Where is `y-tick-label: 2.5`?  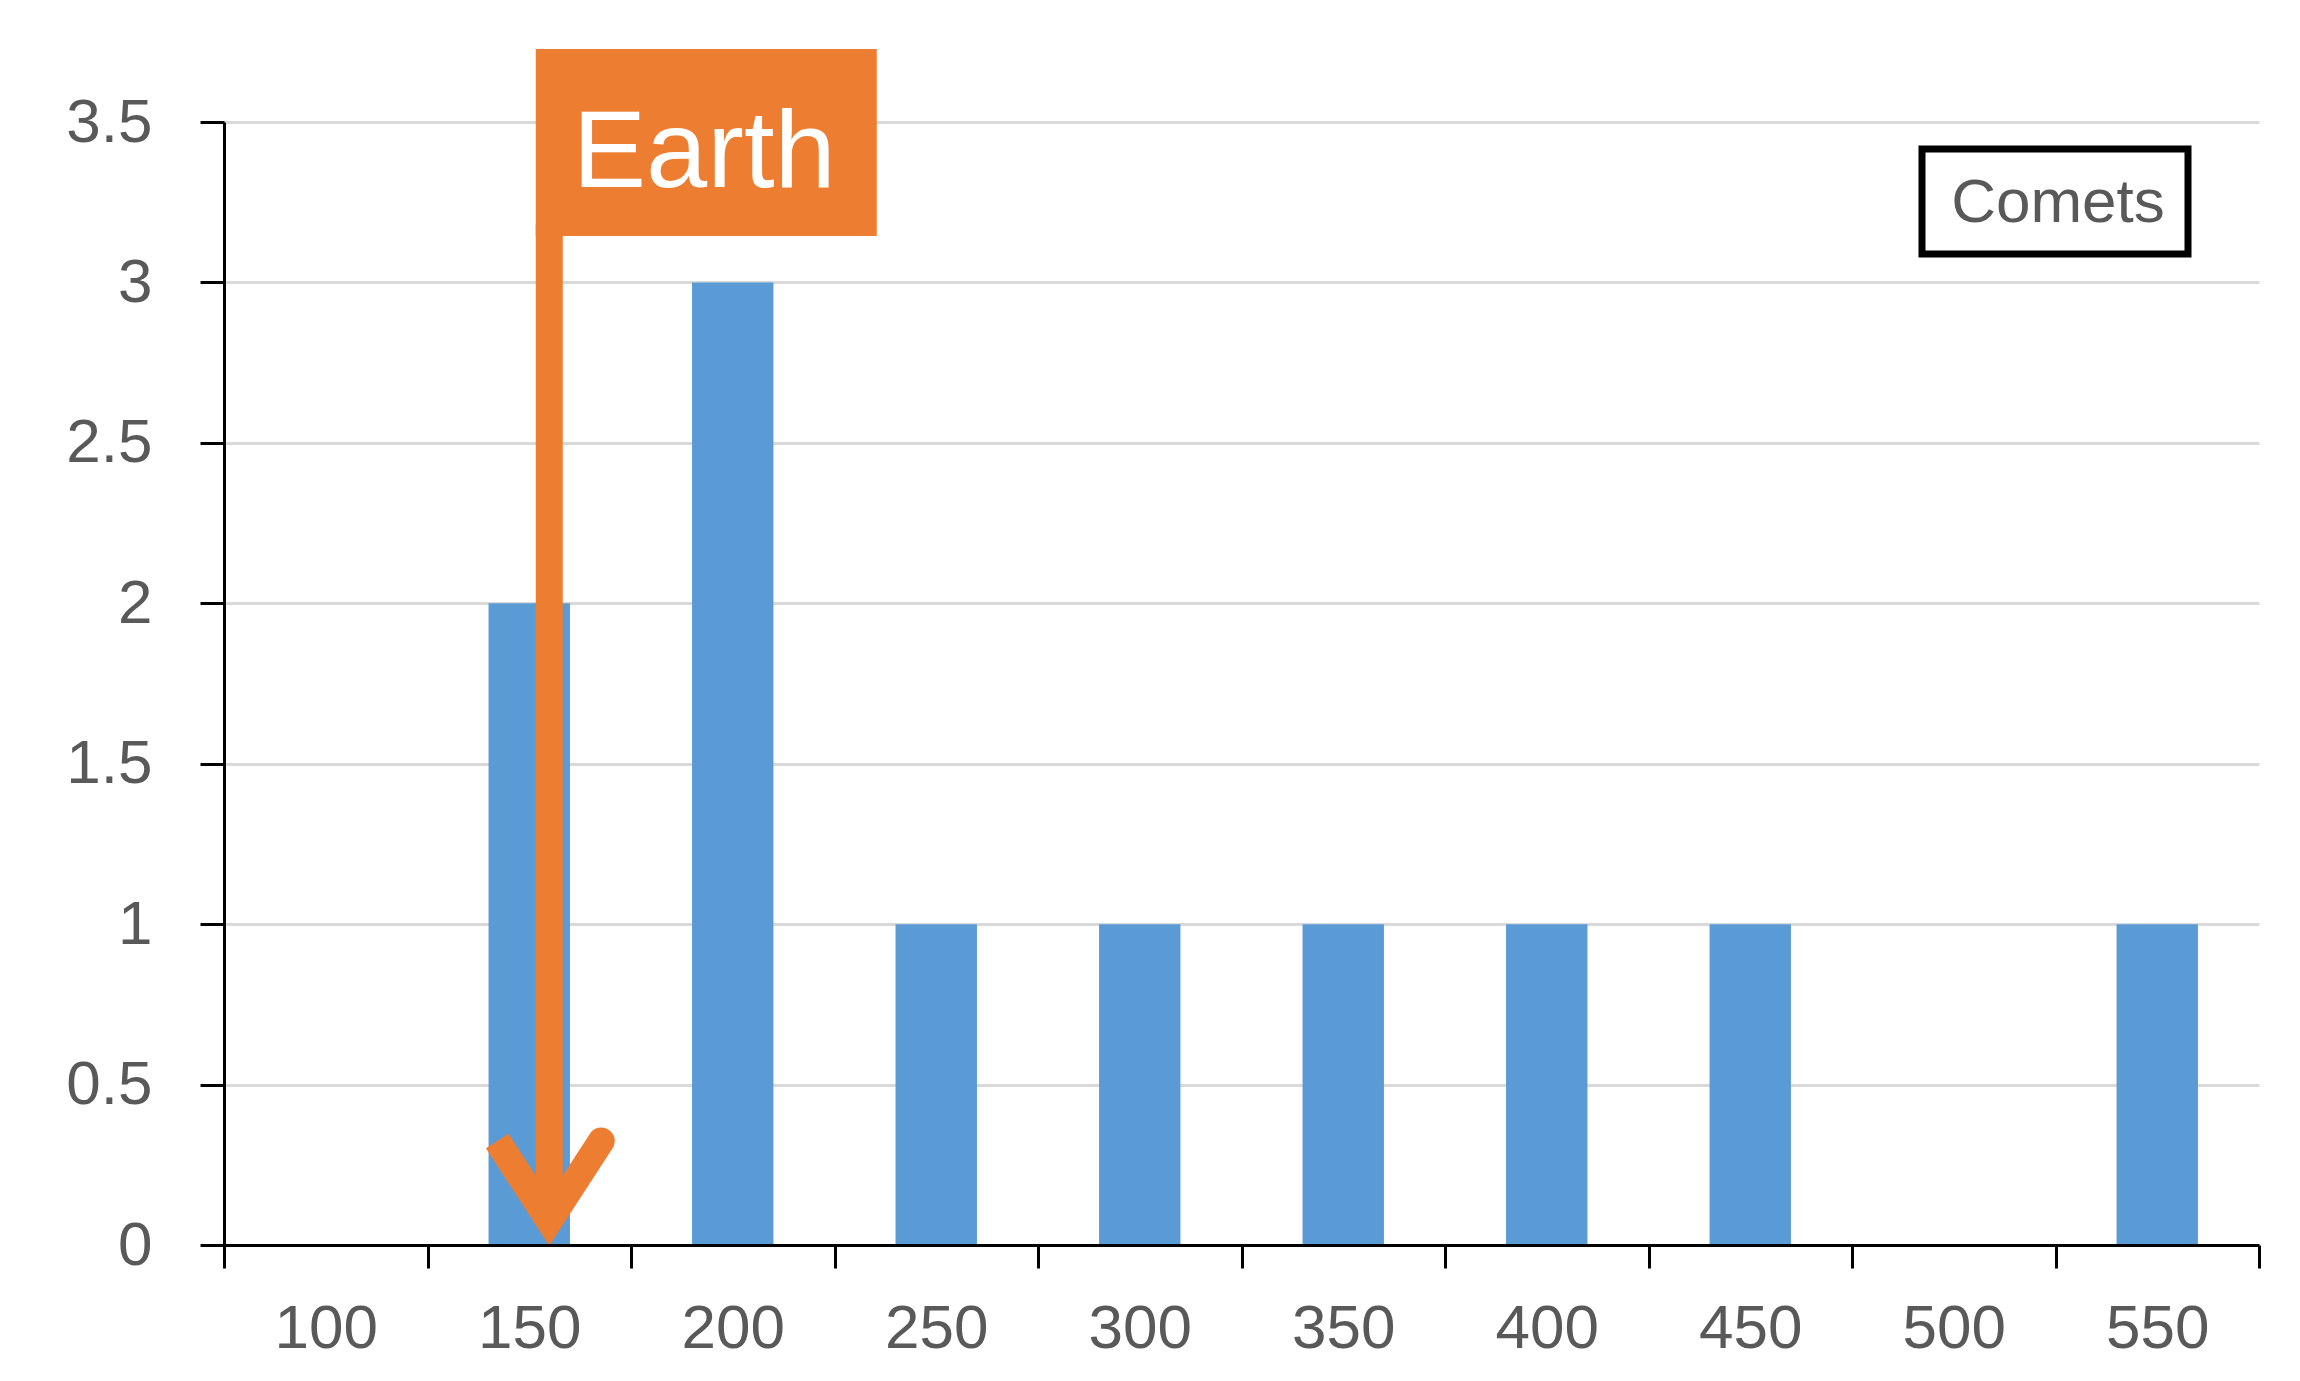
y-tick-label: 2.5 is located at coordinates (109, 441).